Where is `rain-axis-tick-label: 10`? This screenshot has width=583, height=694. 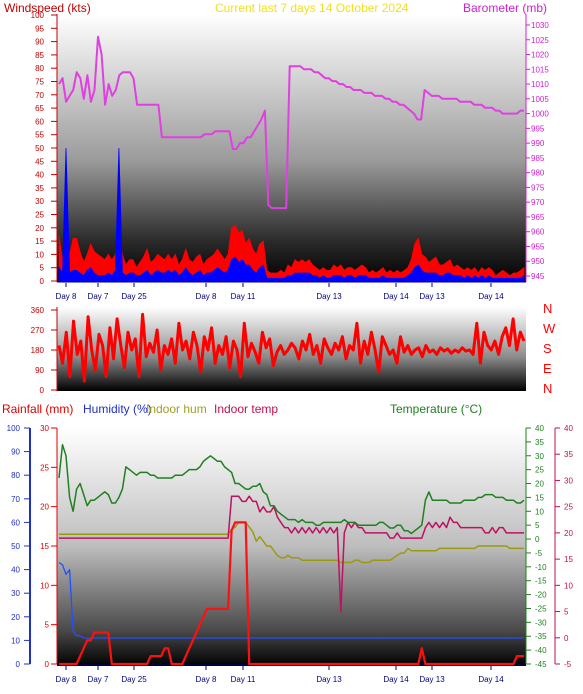 rain-axis-tick-label: 10 is located at coordinates (44, 585).